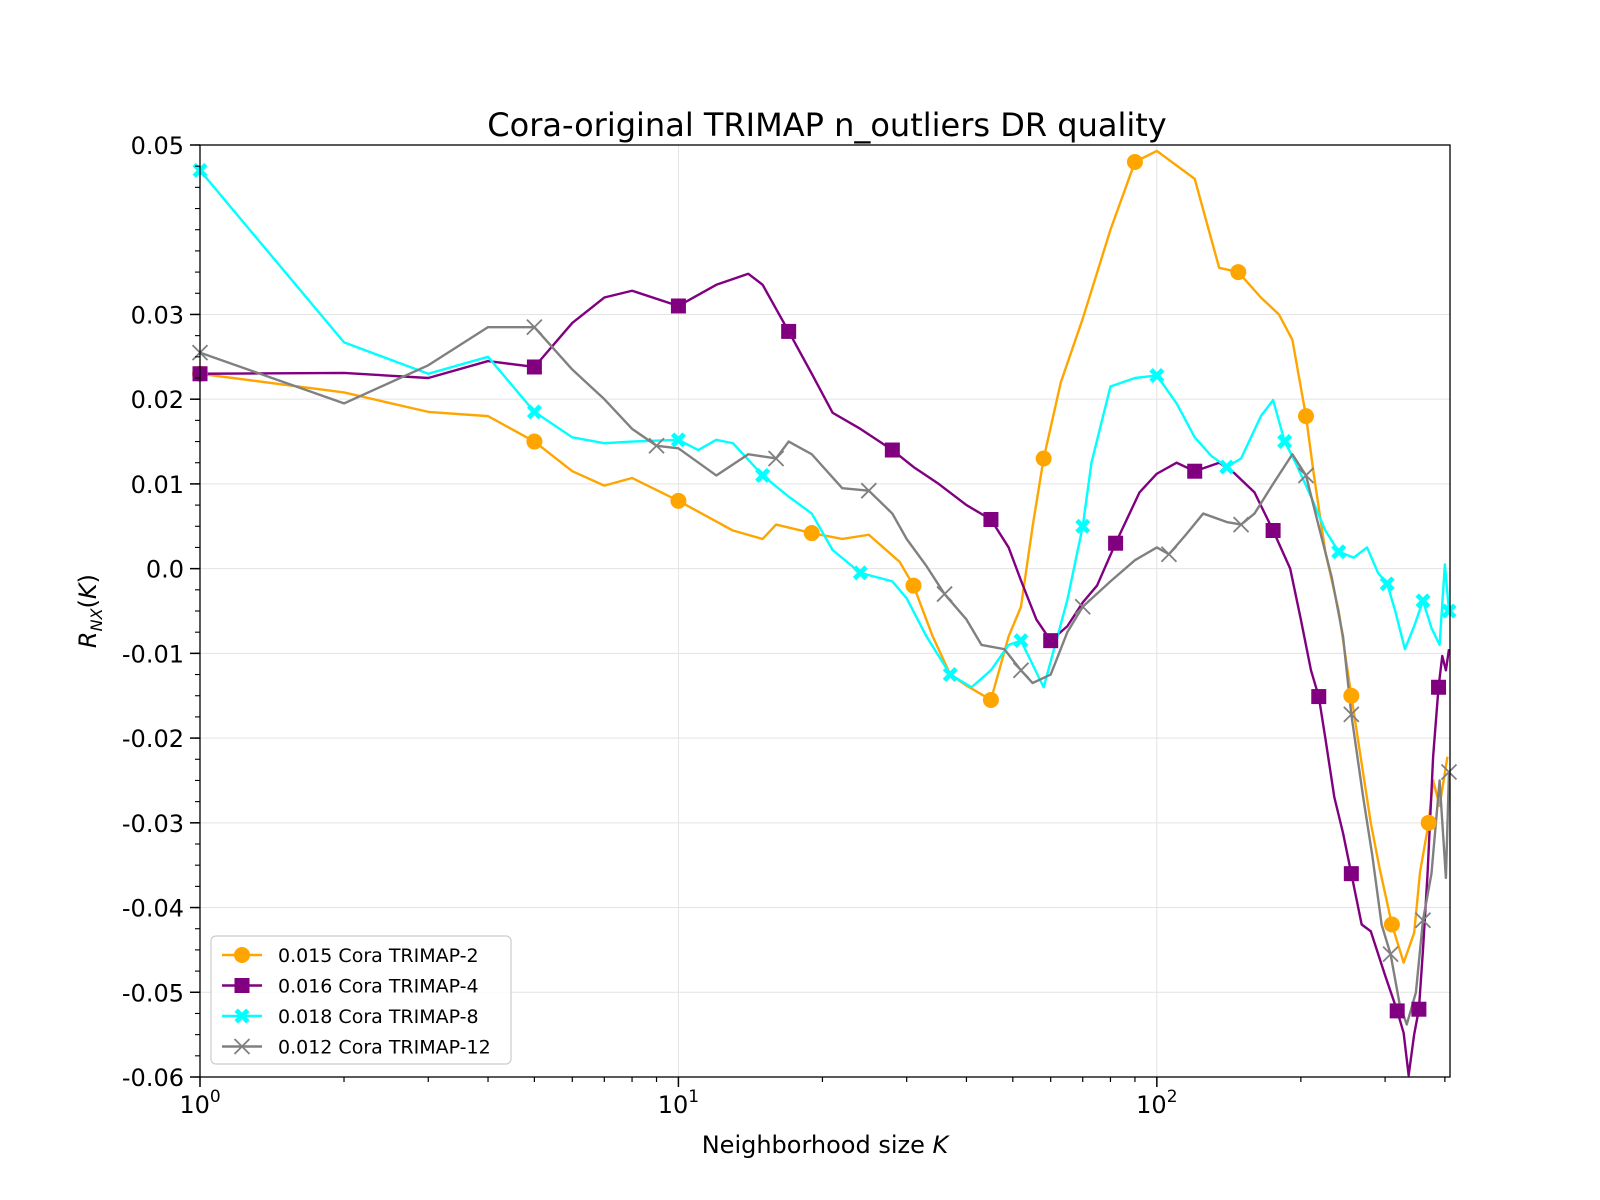 The width and height of the screenshot is (1600, 1200). Describe the element at coordinates (157, 400) in the screenshot. I see `y-tick-label: 0.02` at that location.